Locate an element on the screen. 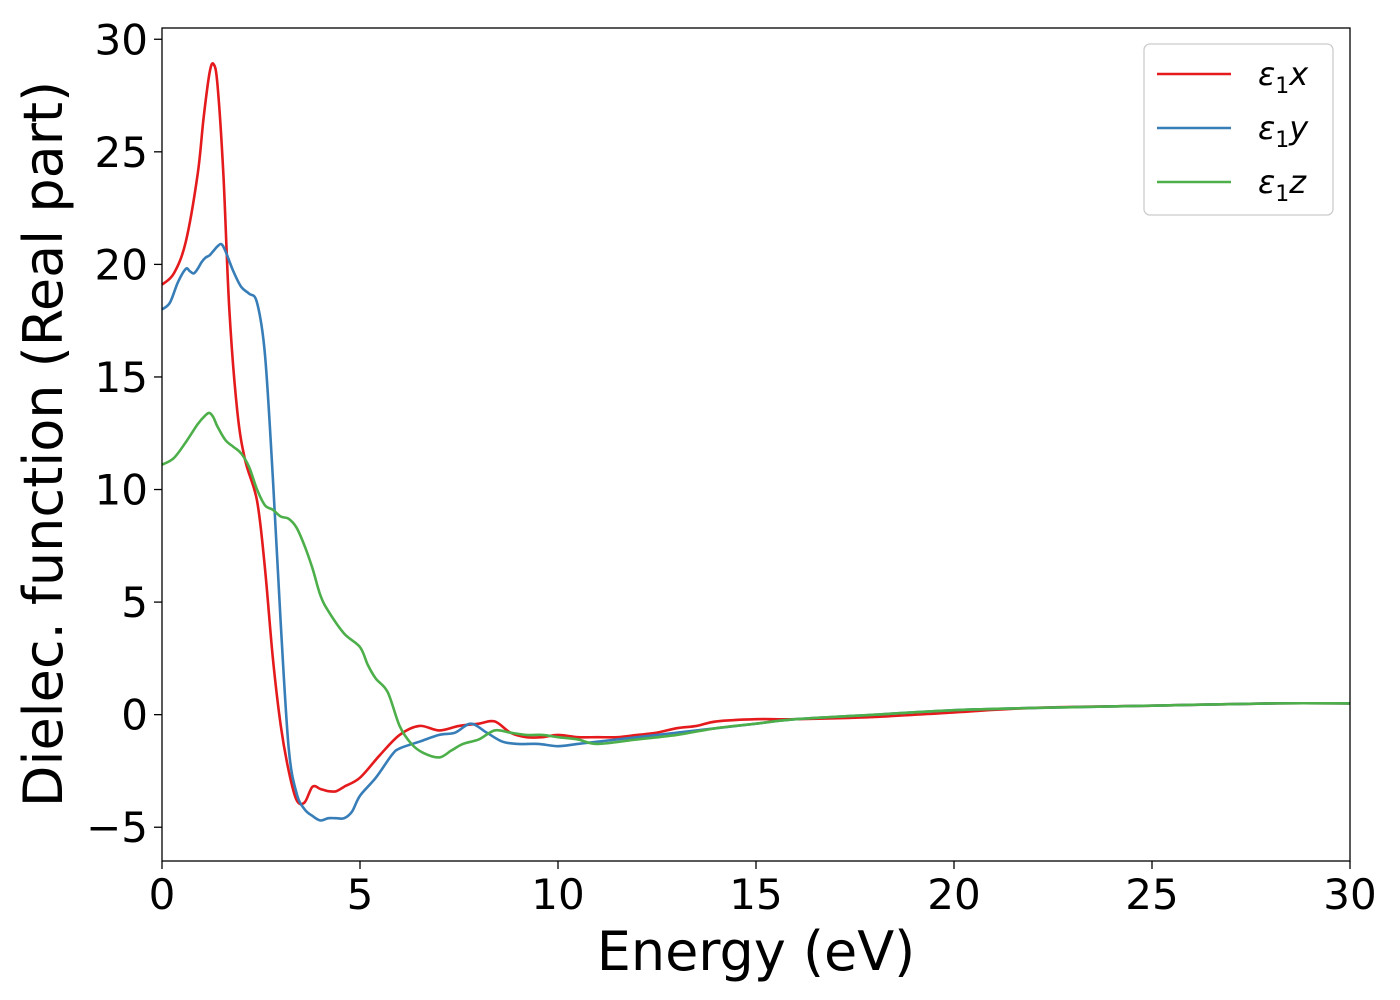 The width and height of the screenshot is (1400, 1000). x-tick-label: 25 is located at coordinates (1151, 894).